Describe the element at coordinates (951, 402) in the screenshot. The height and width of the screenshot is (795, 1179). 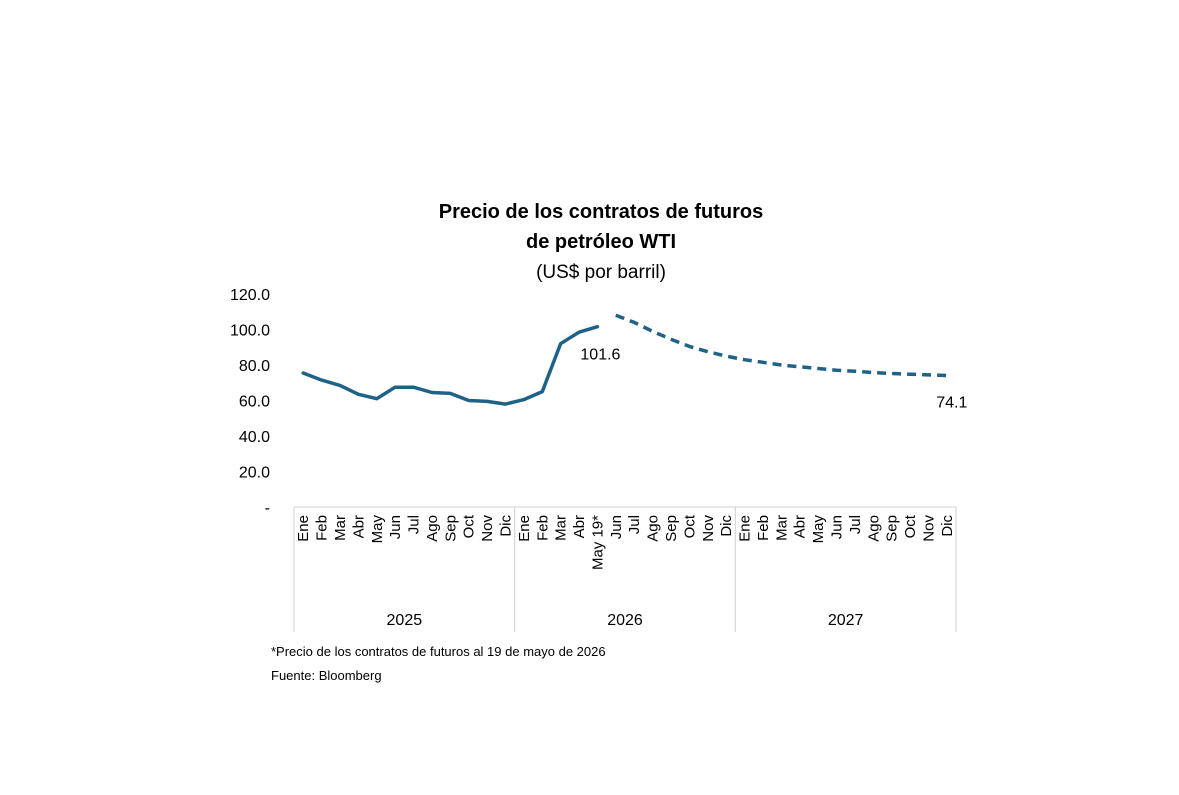
I see `data-label-last-forecast: 74.1` at that location.